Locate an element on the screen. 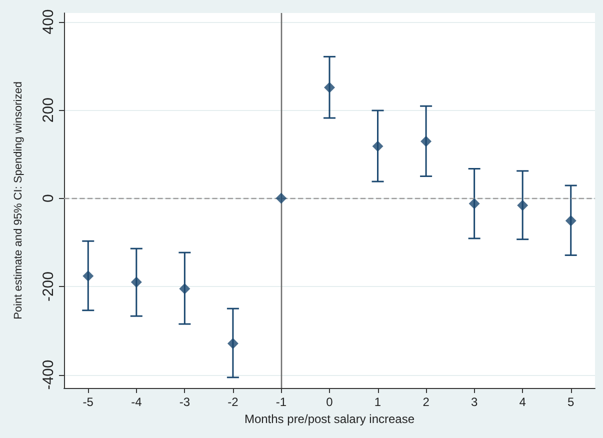  x-tick-label: -5 is located at coordinates (88, 402).